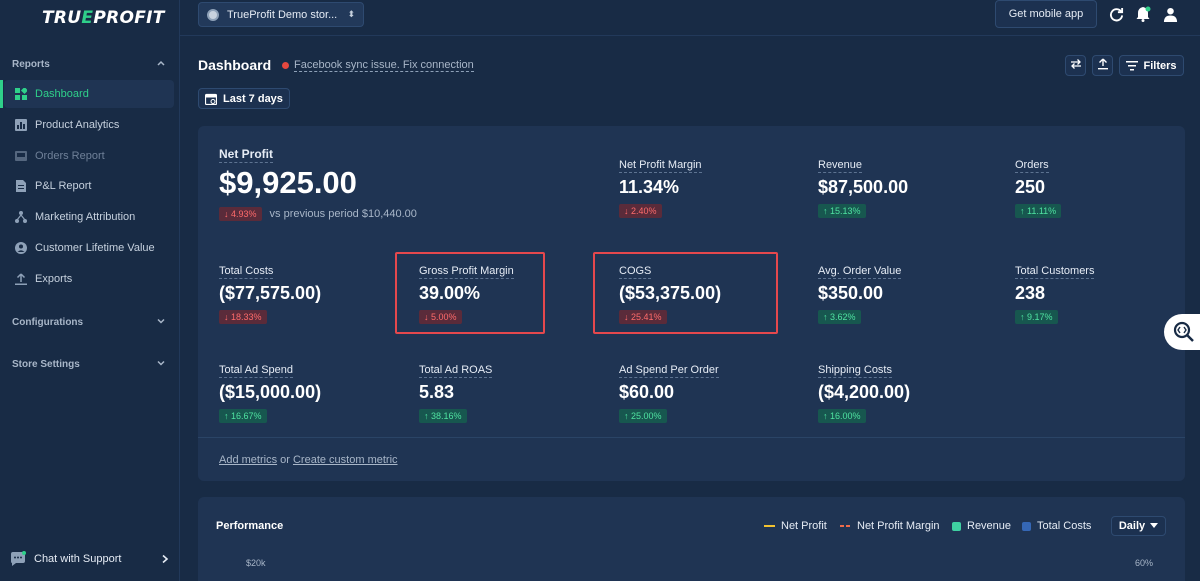 The height and width of the screenshot is (581, 1200). I want to click on chat-support-button: Chat with Support, so click(90, 559).